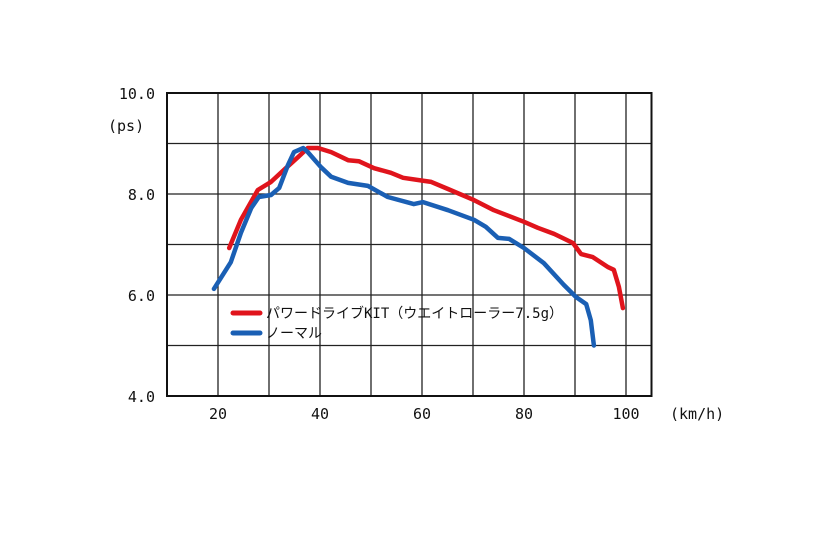 The image size is (827, 545). Describe the element at coordinates (137, 94) in the screenshot. I see `y-tick-label: 10.0` at that location.